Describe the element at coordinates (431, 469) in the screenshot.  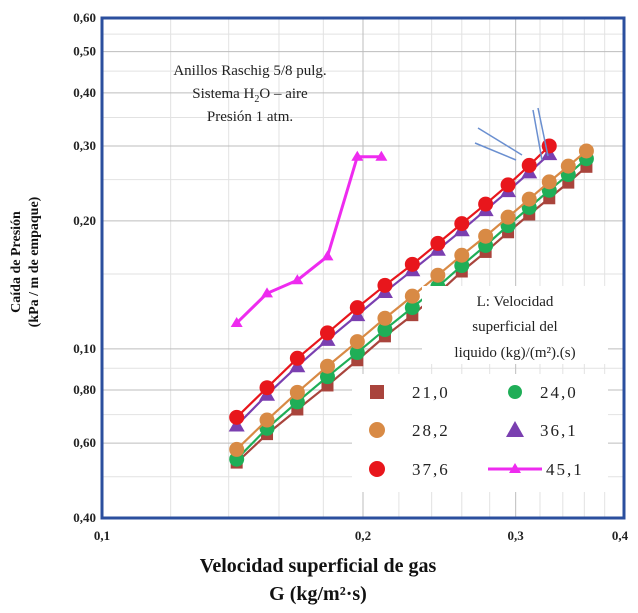
I see `legend-label-37-6: 37,6` at that location.